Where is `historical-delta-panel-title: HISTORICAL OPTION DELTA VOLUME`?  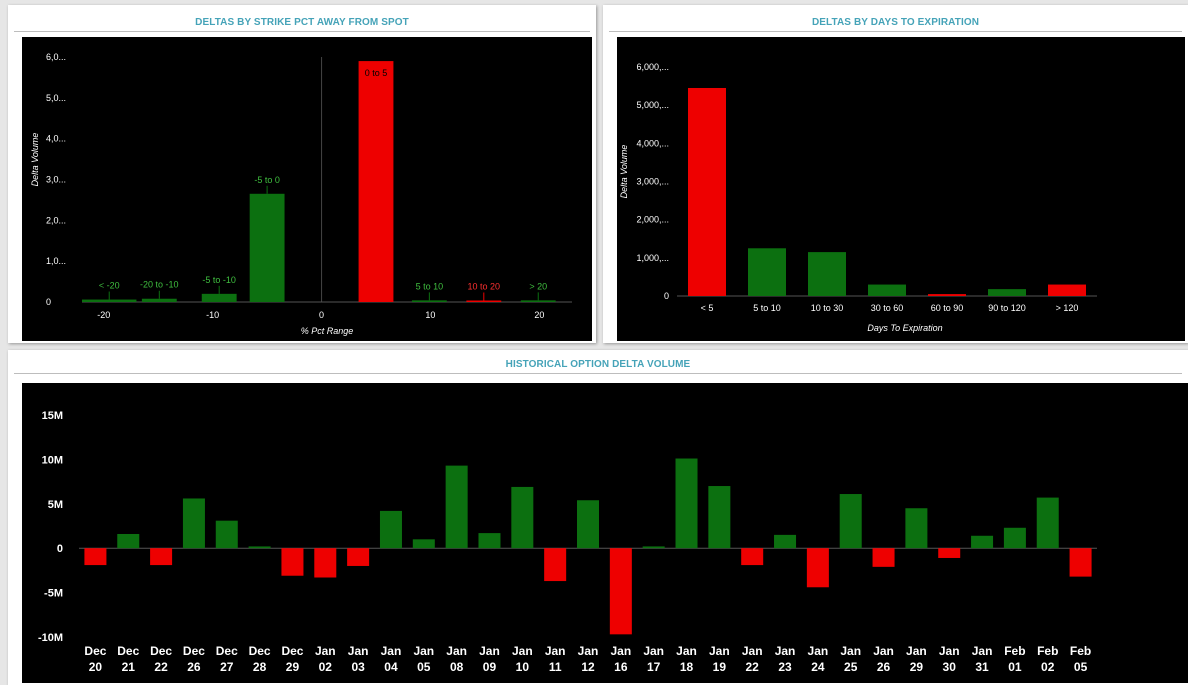
historical-delta-panel-title: HISTORICAL OPTION DELTA VOLUME is located at coordinates (598, 364).